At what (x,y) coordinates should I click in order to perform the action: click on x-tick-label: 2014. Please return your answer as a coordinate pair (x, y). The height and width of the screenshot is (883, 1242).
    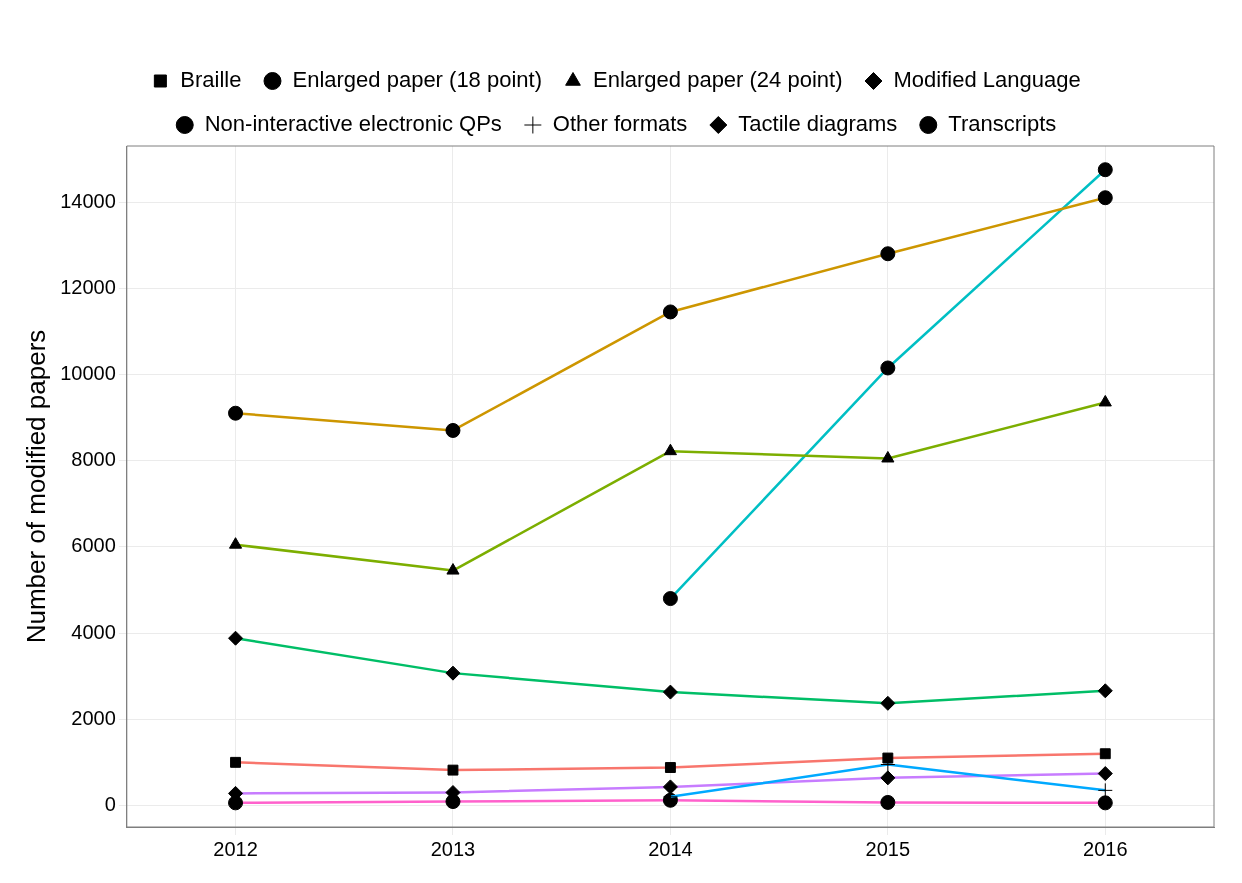
    Looking at the image, I should click on (670, 848).